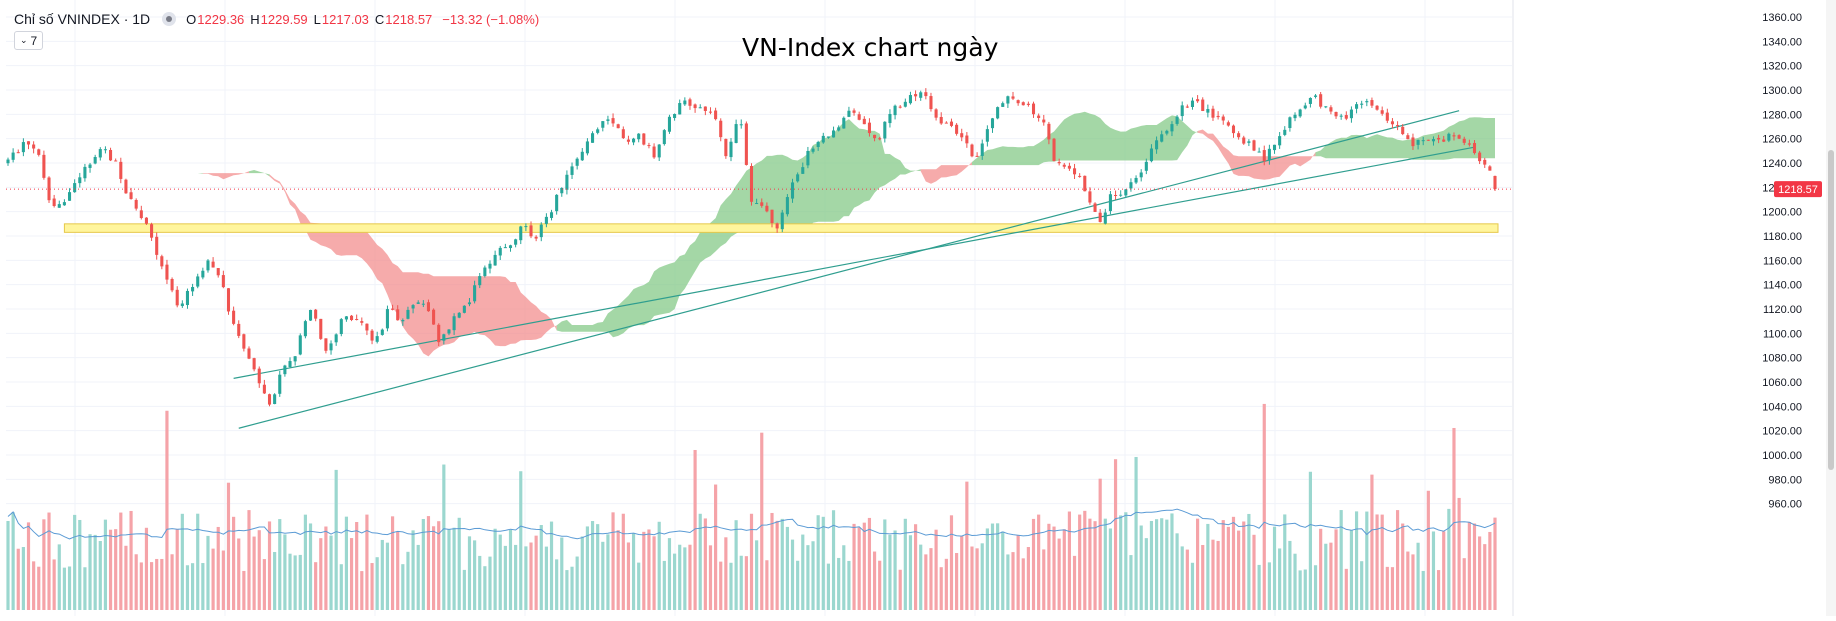 Image resolution: width=1836 pixels, height=621 pixels. Describe the element at coordinates (29, 40) in the screenshot. I see `indicators-toggle-button: ⌄ 7` at that location.